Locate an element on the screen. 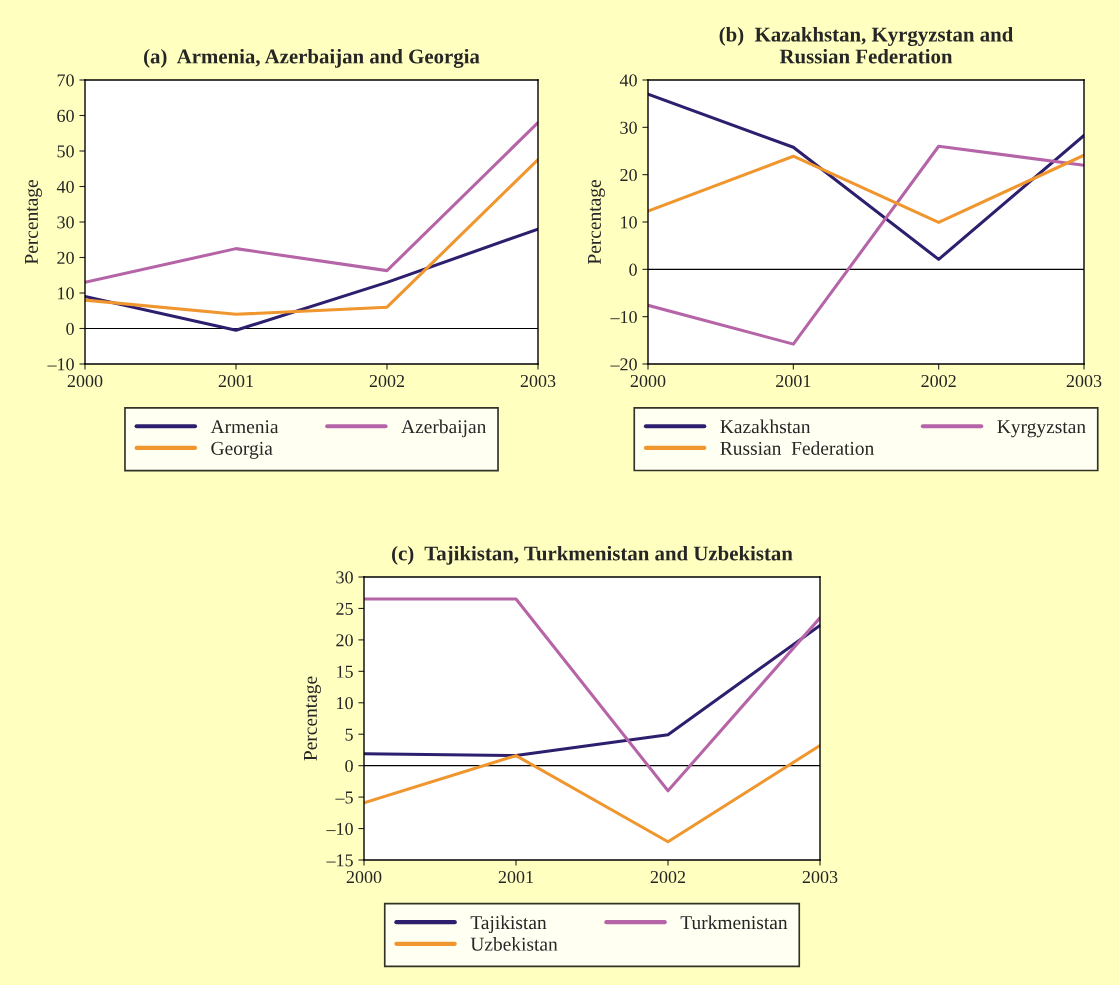 The height and width of the screenshot is (985, 1119). y-tick-label: –20 is located at coordinates (623, 364).